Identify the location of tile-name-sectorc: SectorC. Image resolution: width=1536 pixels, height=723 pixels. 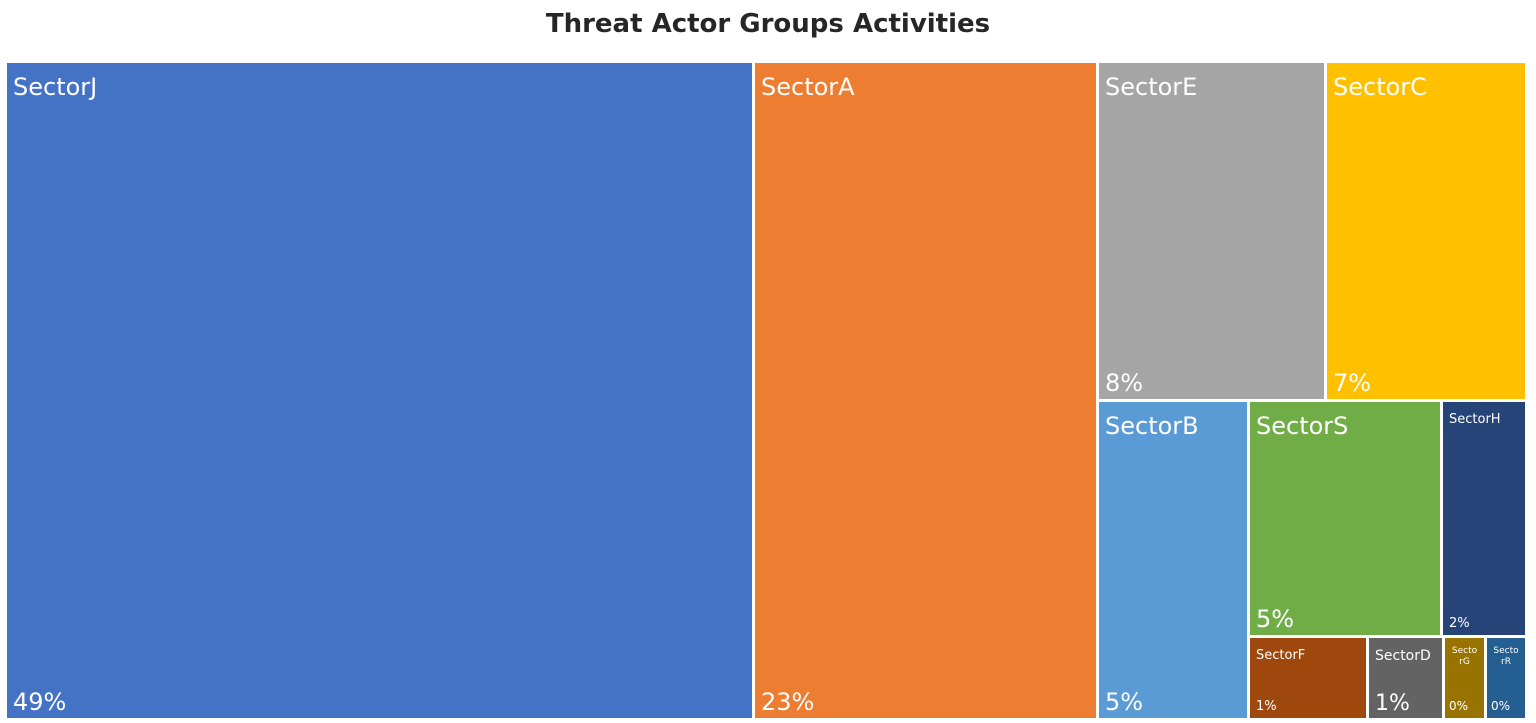
(1380, 87).